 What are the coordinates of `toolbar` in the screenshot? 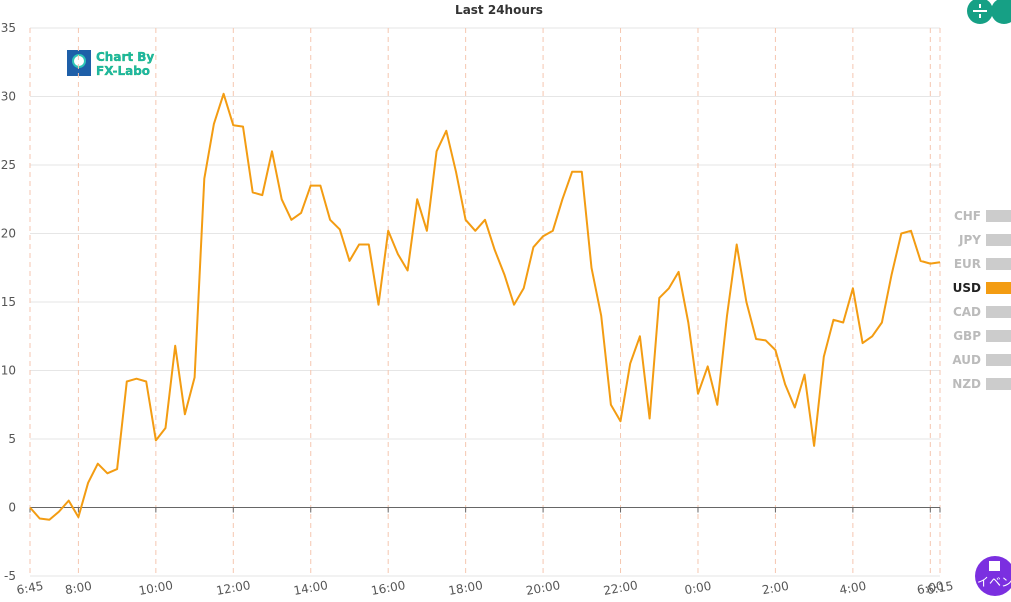 It's located at (989, 12).